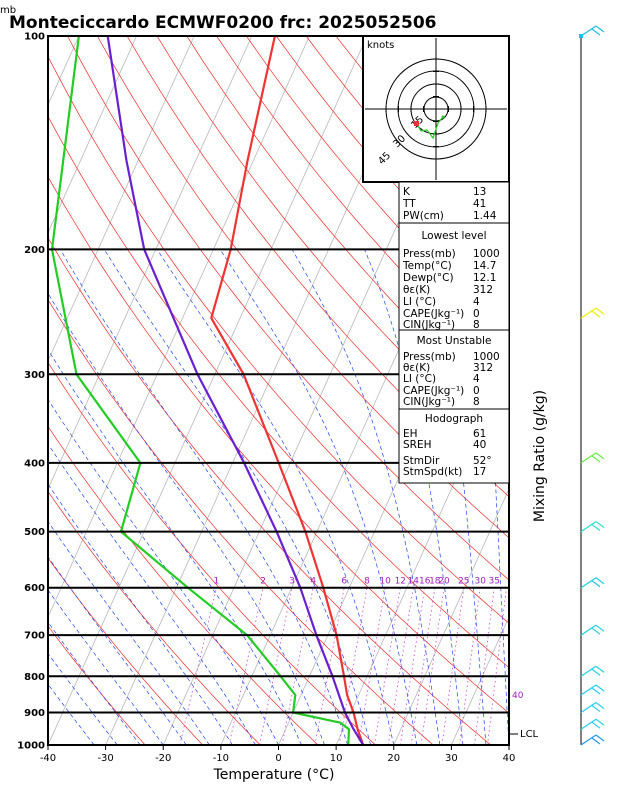 This screenshot has width=618, height=800. Describe the element at coordinates (217, 582) in the screenshot. I see `mixing-ratio-label: 1` at that location.